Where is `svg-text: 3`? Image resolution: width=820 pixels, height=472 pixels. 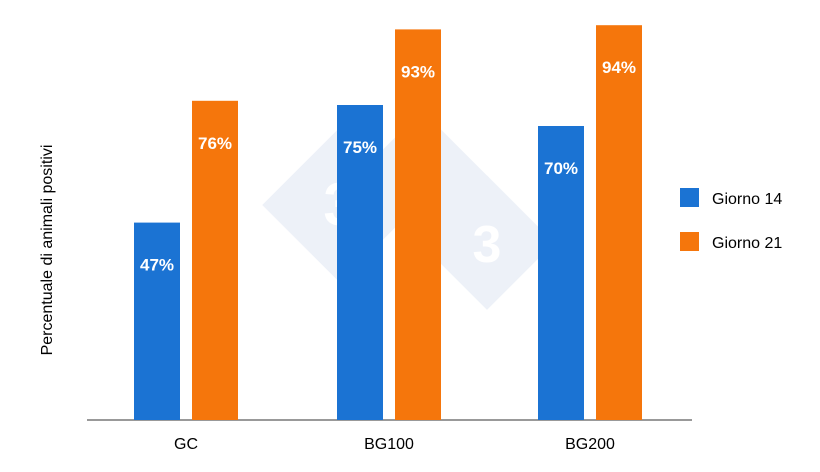
svg-text: 3 is located at coordinates (487, 245).